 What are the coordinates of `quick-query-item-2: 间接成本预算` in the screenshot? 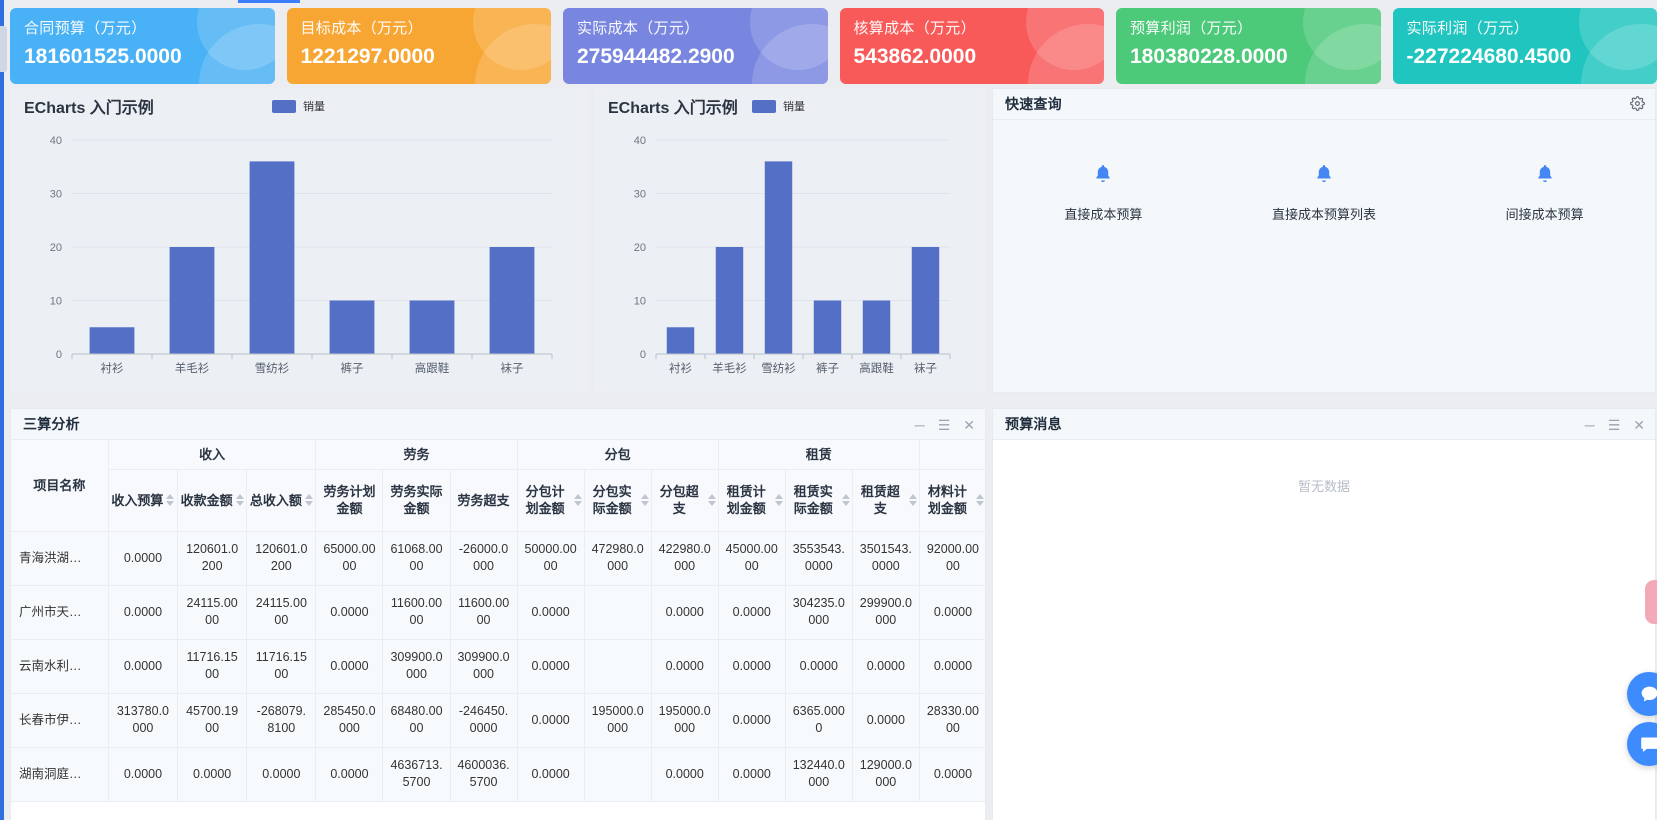 It's located at (1544, 192).